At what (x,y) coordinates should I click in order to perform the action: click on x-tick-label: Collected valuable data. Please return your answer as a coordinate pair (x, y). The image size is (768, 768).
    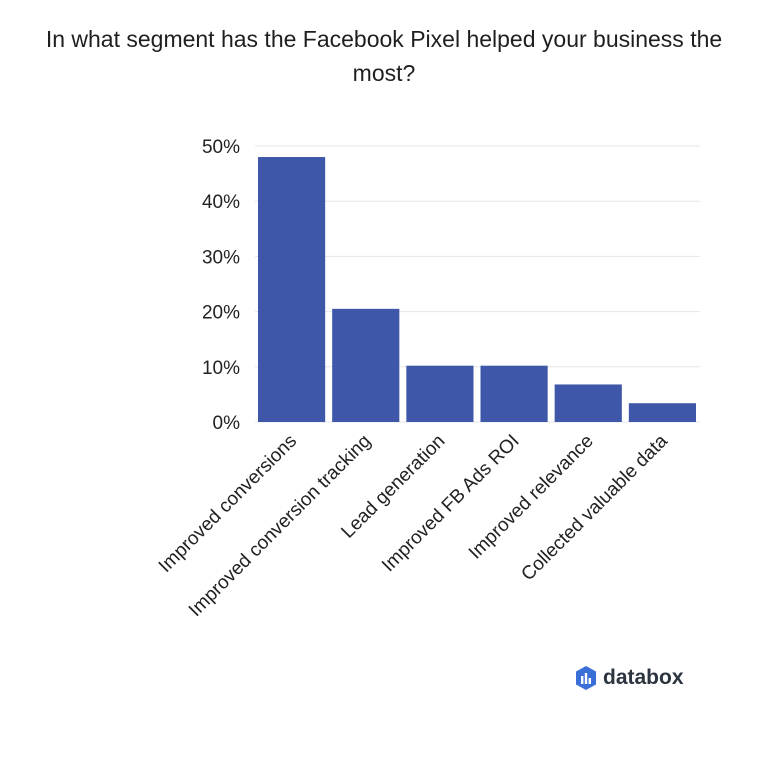
    Looking at the image, I should click on (594, 507).